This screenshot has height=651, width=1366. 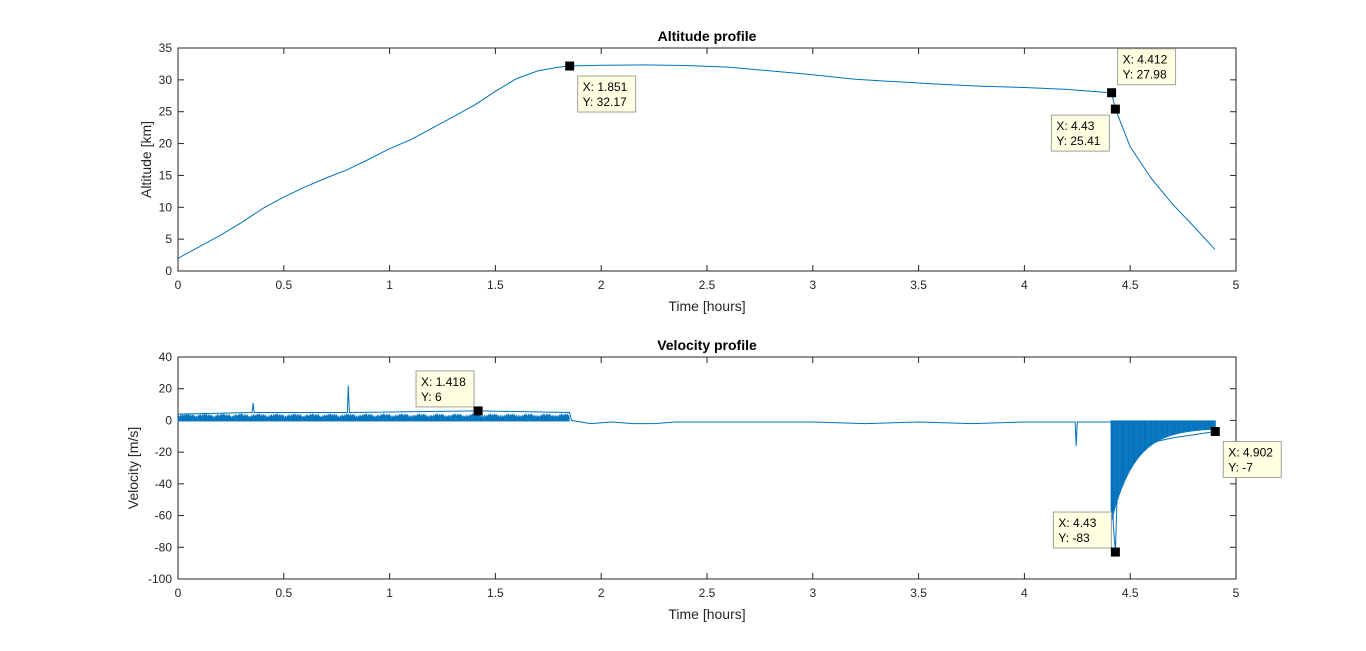 What do you see at coordinates (443, 382) in the screenshot?
I see `datatip-x-text: X: 1.418` at bounding box center [443, 382].